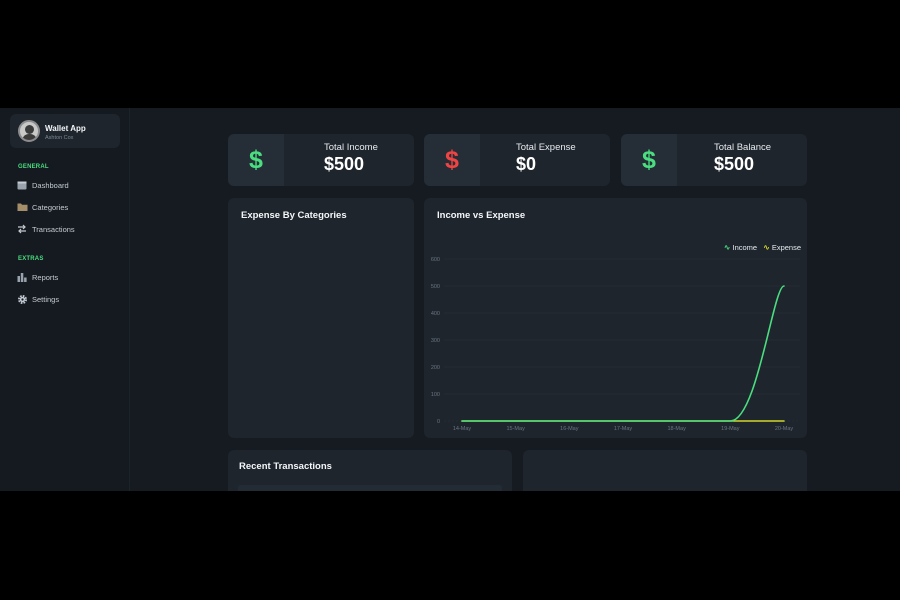 This screenshot has width=900, height=600. What do you see at coordinates (569, 429) in the screenshot?
I see `x-tick-label: 16-May` at bounding box center [569, 429].